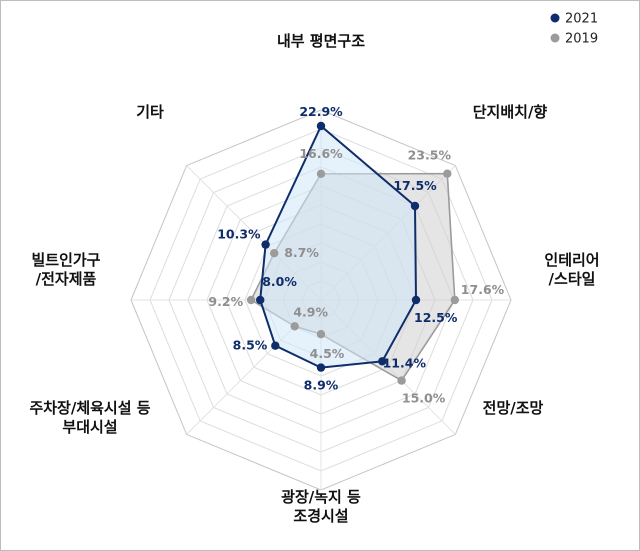  I want to click on category-label: 주차장/체육시설 등 부대시설, so click(89, 417).